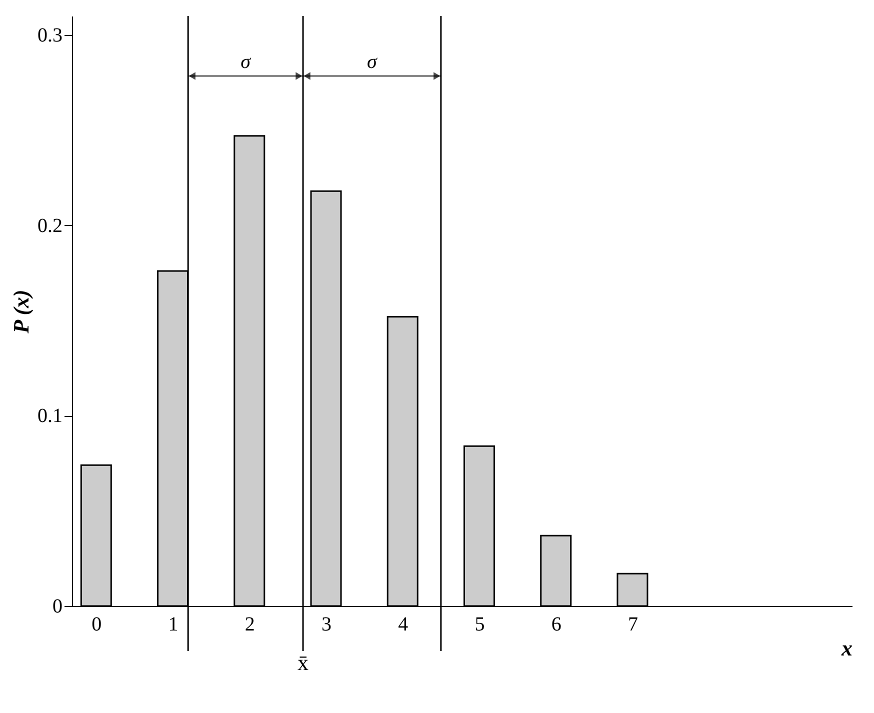 The image size is (874, 713). What do you see at coordinates (97, 625) in the screenshot?
I see `x-tick-label: 0` at bounding box center [97, 625].